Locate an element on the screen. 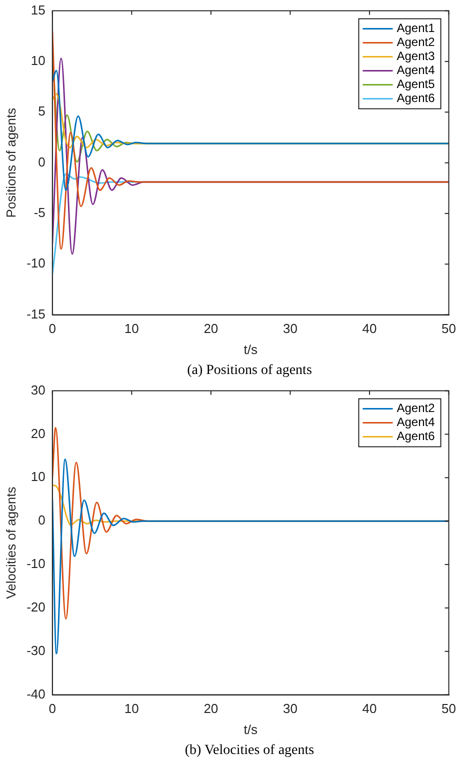  text: (b) Velocities of agents is located at coordinates (250, 751).